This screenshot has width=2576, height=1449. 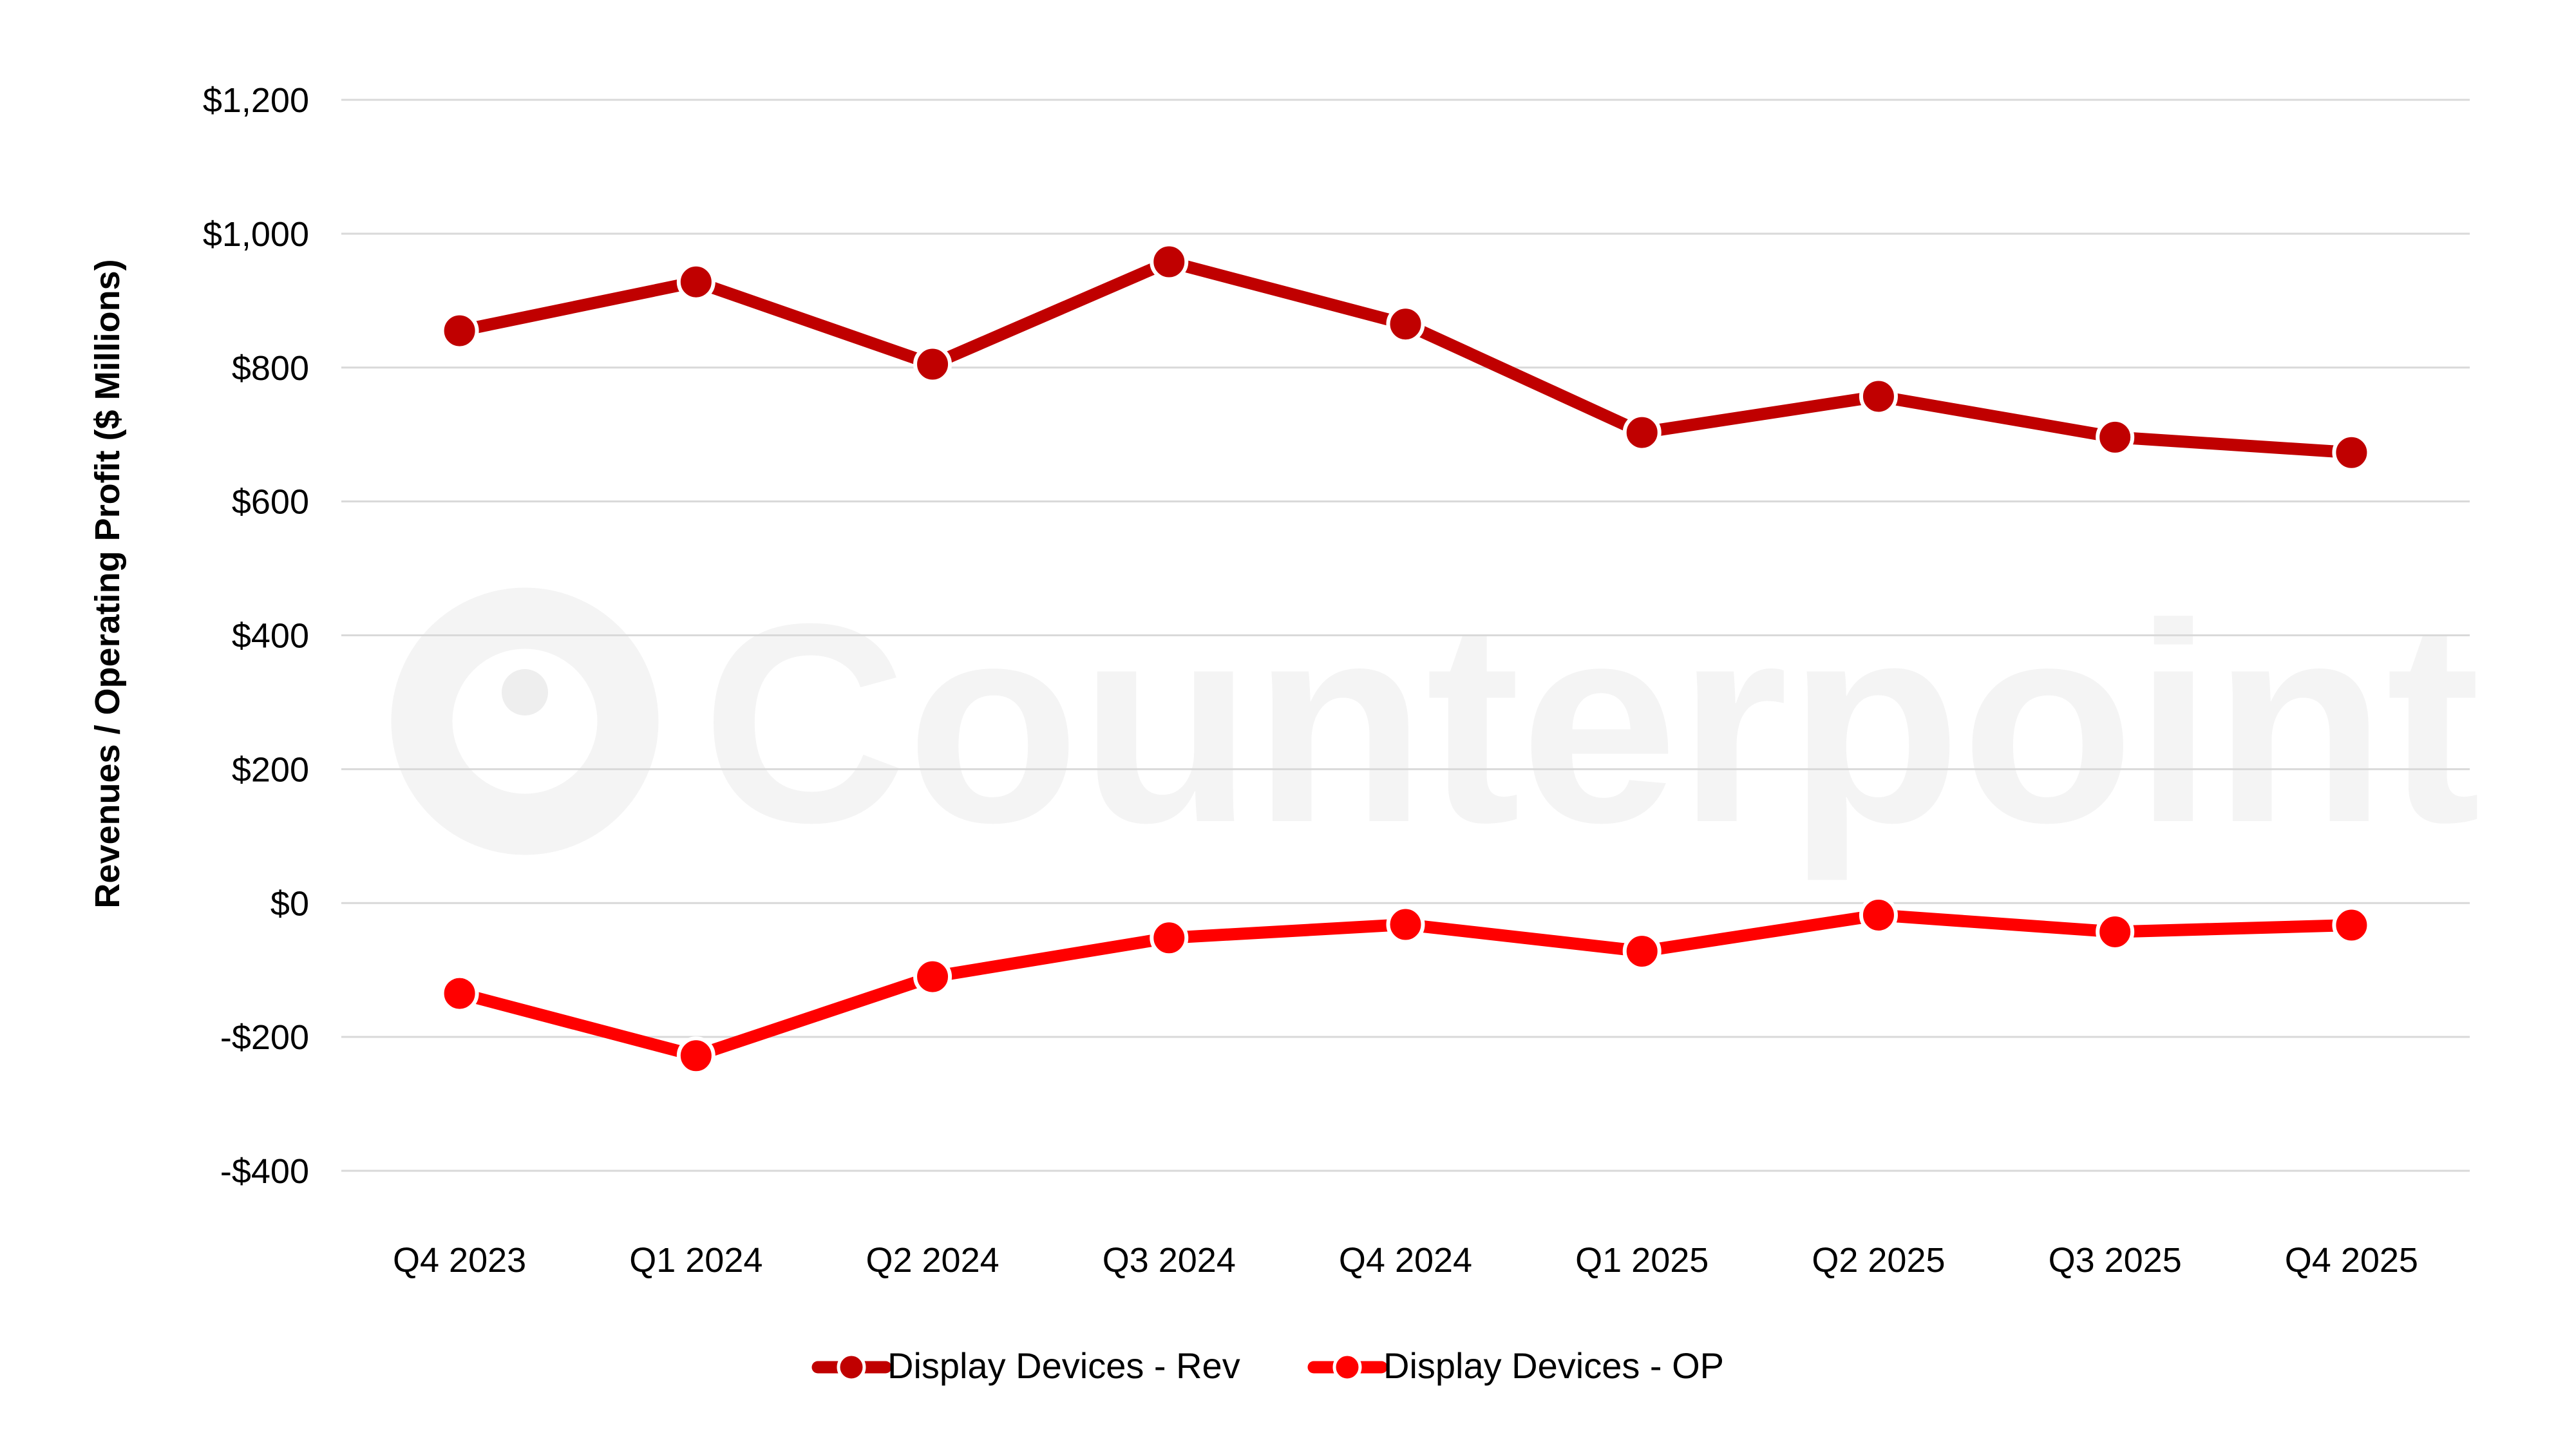 I want to click on watermark-logo-ring, so click(x=525, y=721).